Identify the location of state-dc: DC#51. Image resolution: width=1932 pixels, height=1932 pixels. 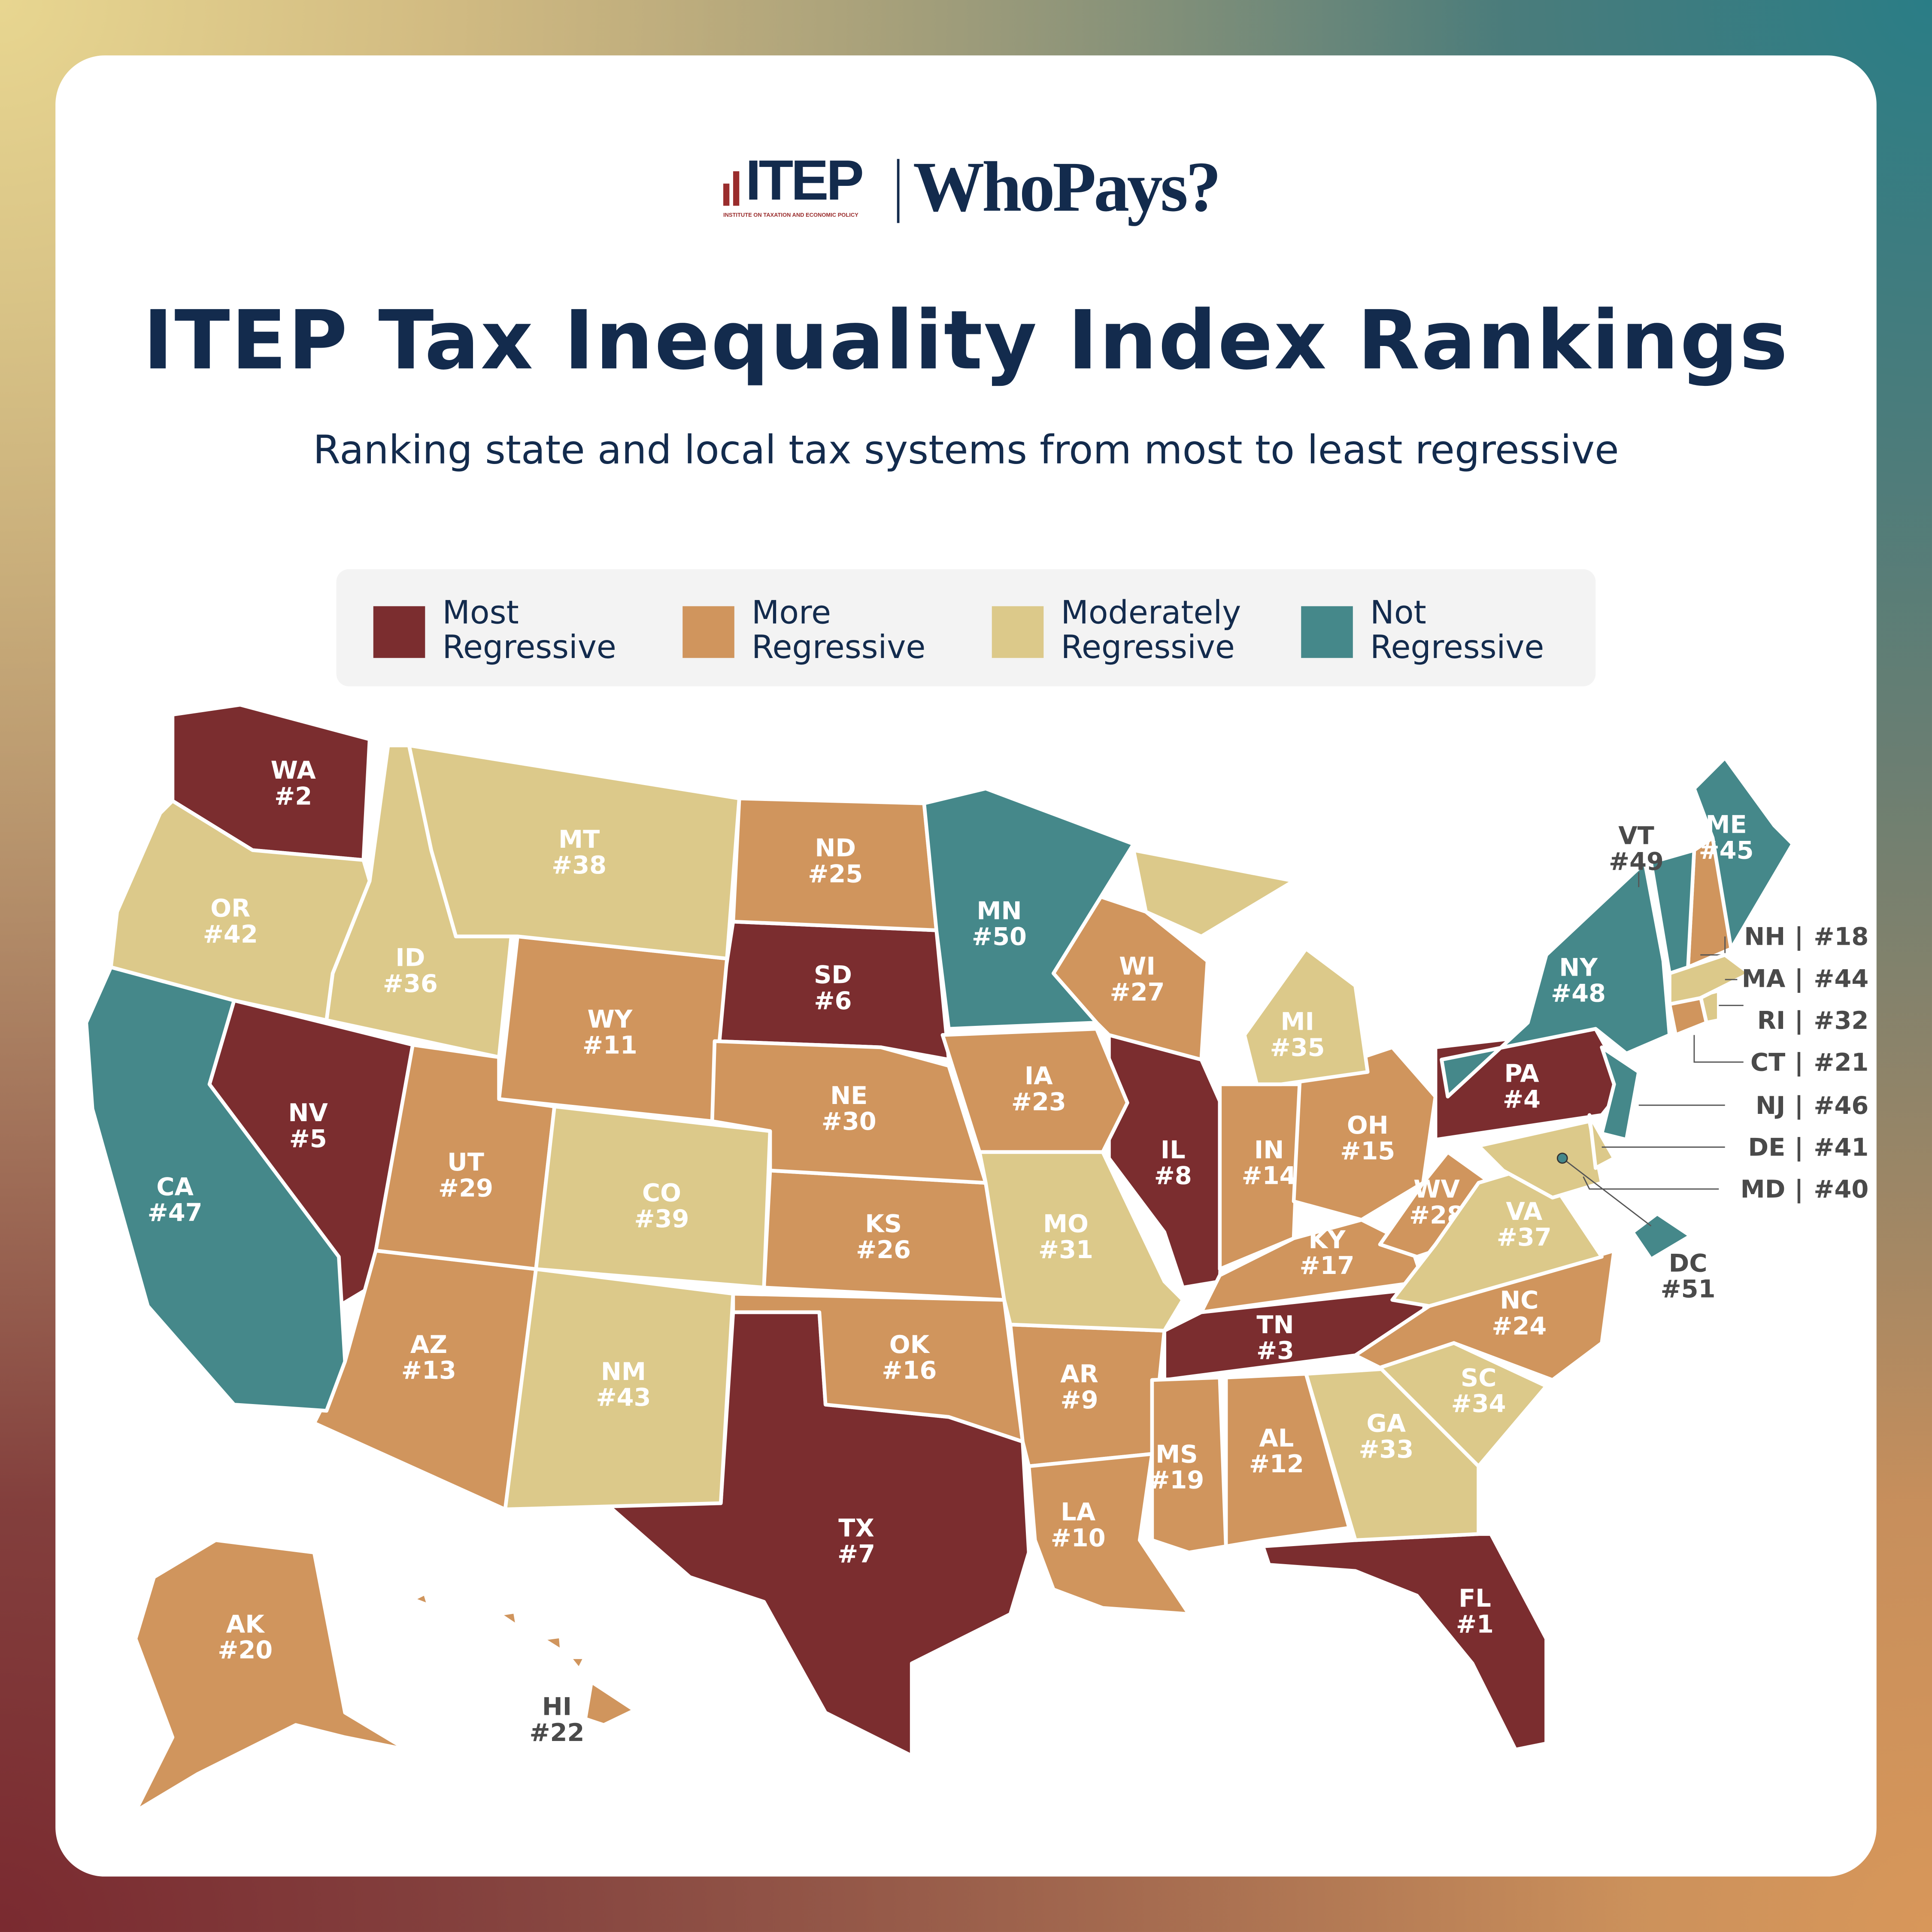
(1673, 1258).